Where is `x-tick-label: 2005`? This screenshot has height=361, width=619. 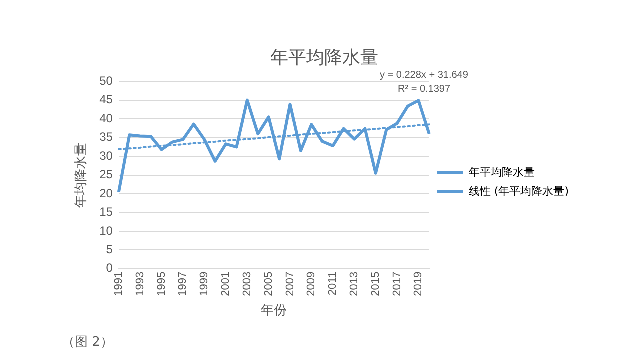 x-tick-label: 2005 is located at coordinates (268, 284).